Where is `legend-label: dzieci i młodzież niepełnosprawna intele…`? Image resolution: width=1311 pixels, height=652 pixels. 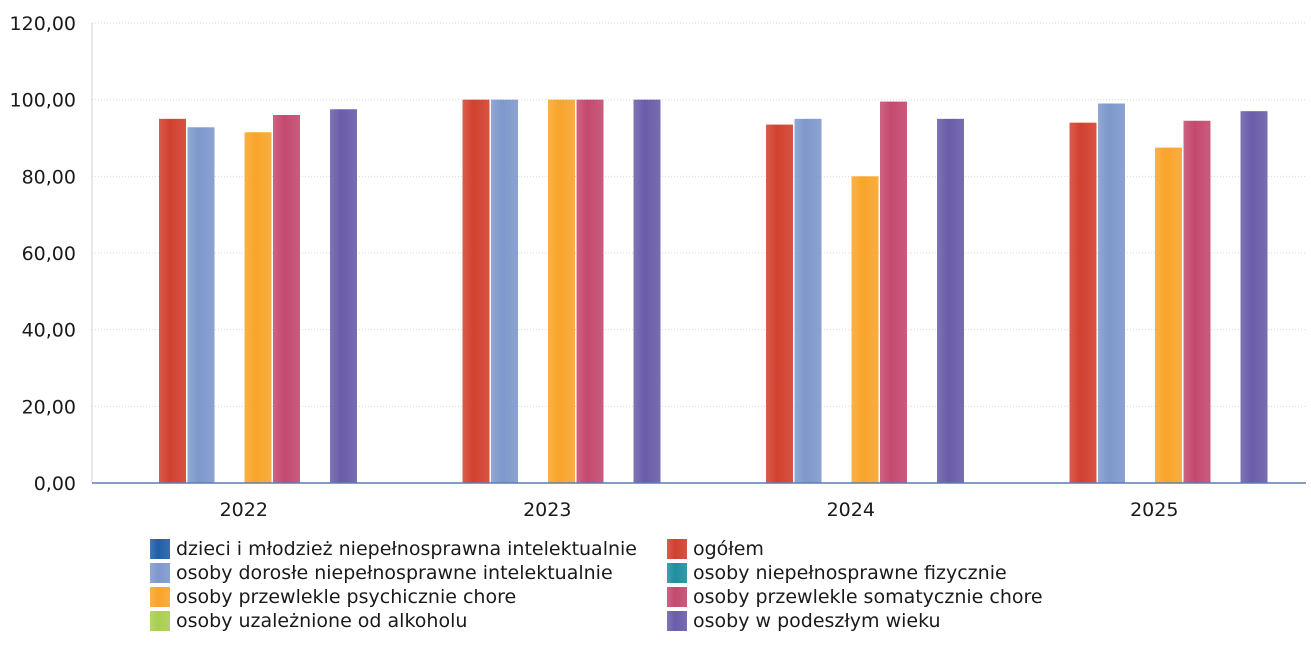 legend-label: dzieci i młodzież niepełnosprawna intele… is located at coordinates (406, 549).